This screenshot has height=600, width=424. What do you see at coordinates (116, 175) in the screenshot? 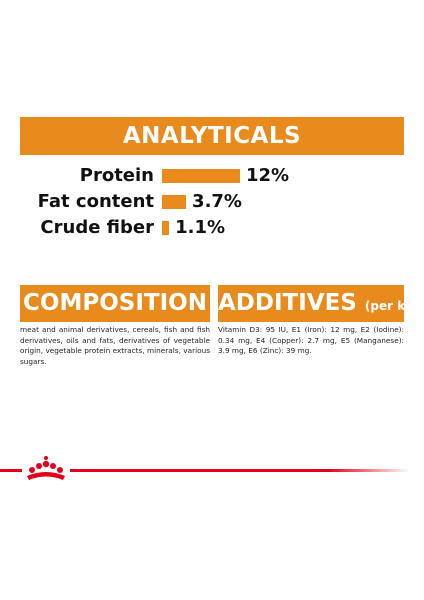
I see `nutrient-name: Protein` at bounding box center [116, 175].